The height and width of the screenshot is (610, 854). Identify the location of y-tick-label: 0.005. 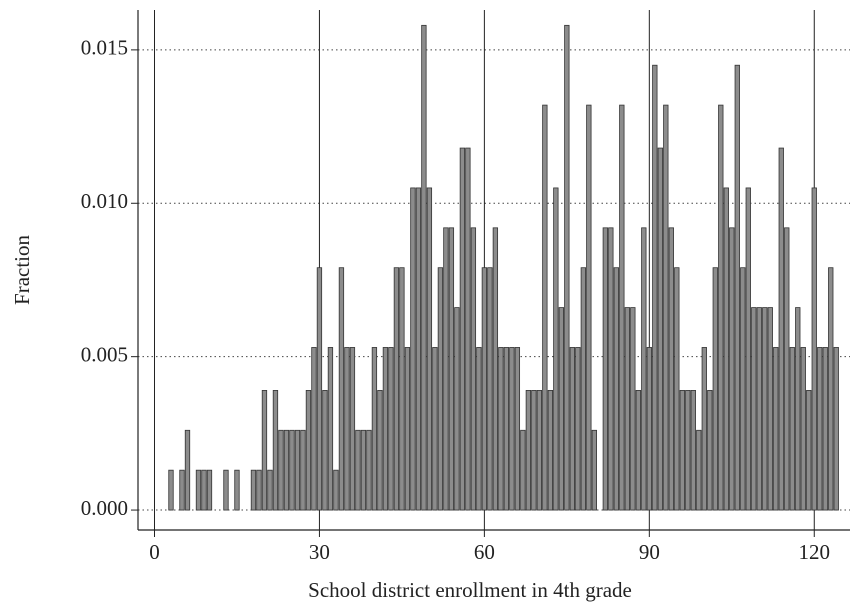
(104, 354).